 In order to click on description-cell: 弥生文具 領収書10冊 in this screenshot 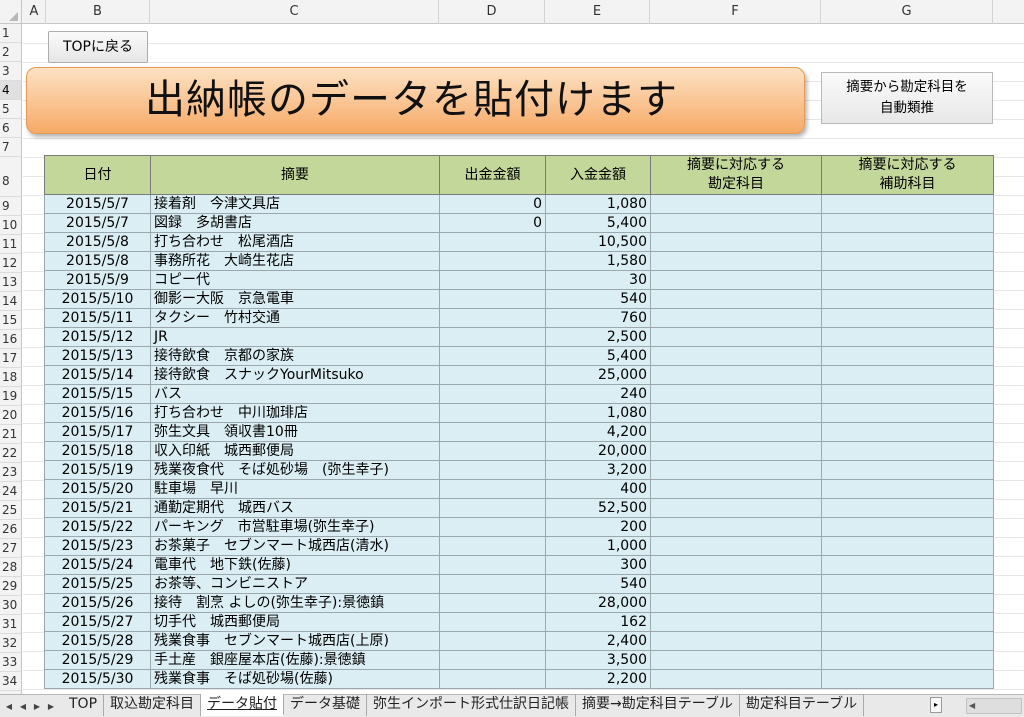, I will do `click(295, 432)`.